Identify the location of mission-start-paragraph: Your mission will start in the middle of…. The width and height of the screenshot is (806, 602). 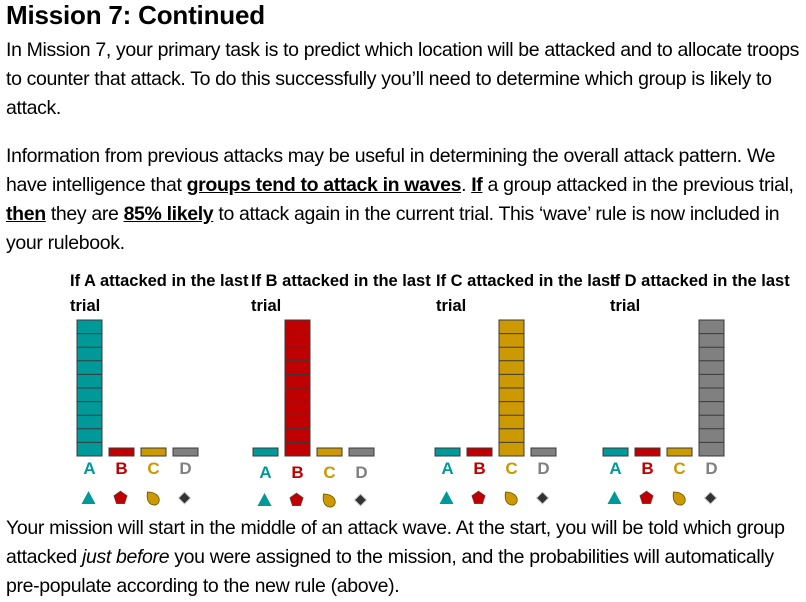
(406, 557).